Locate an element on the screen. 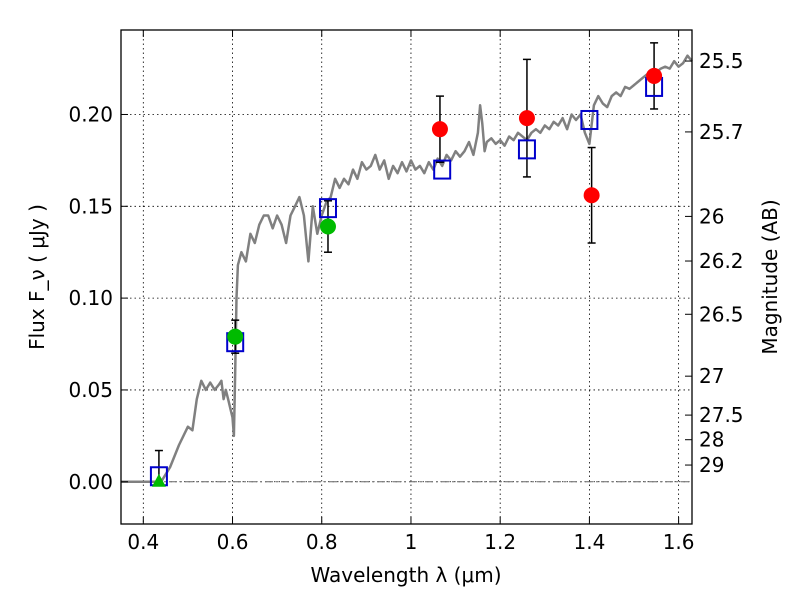 This screenshot has width=800, height=600. y-tick-label: 0.05 is located at coordinates (90, 390).